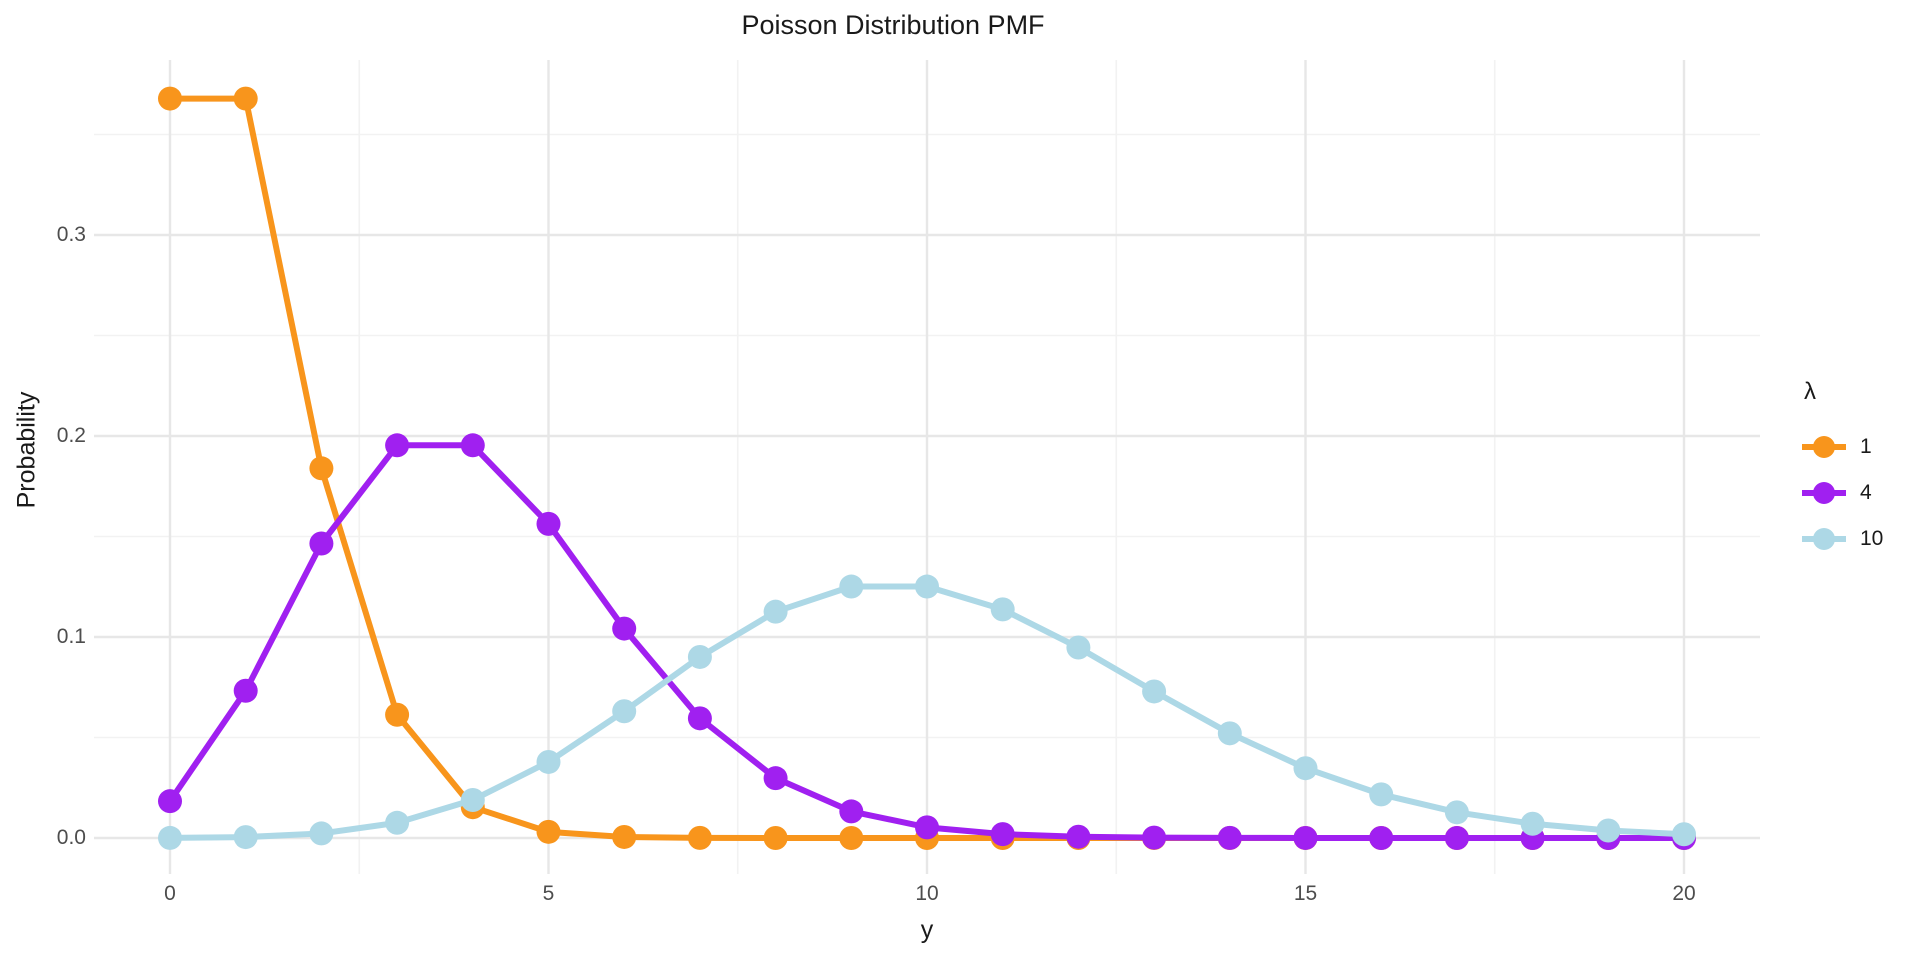 This screenshot has height=960, width=1920. What do you see at coordinates (927, 930) in the screenshot?
I see `x-axis-title: y` at bounding box center [927, 930].